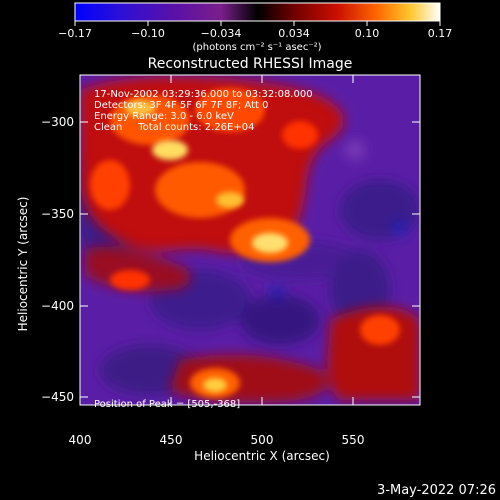  Describe the element at coordinates (80, 440) in the screenshot. I see `x-tick-label: 400` at that location.